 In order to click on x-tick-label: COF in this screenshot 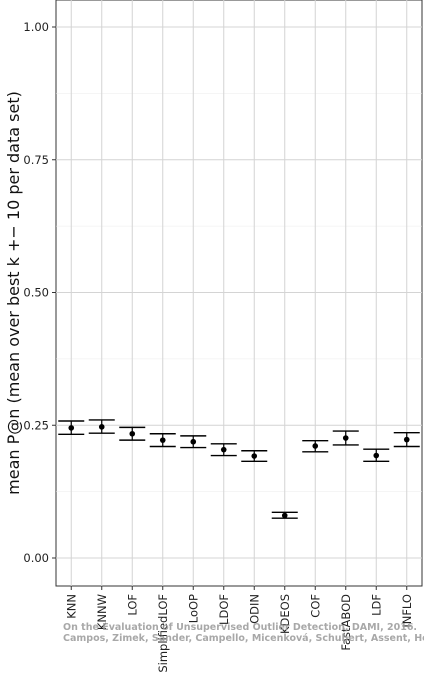, I will do `click(315, 606)`.